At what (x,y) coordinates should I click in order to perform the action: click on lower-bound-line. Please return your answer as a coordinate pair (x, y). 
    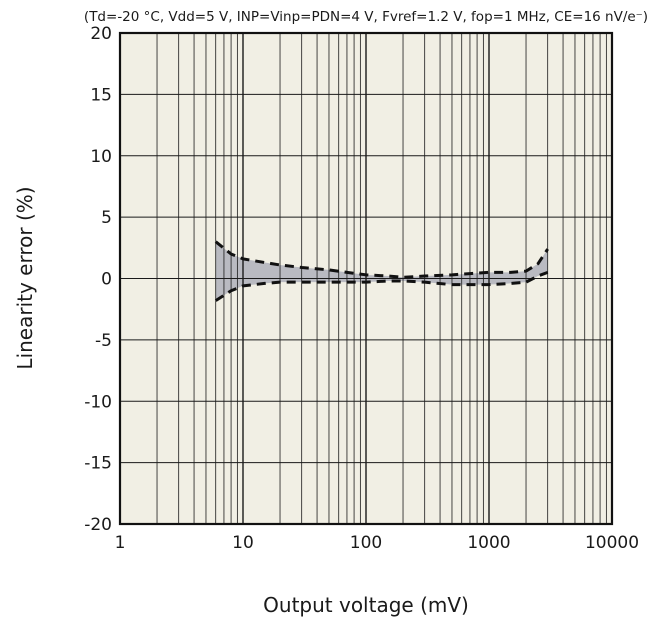
    Looking at the image, I should click on (381, 286).